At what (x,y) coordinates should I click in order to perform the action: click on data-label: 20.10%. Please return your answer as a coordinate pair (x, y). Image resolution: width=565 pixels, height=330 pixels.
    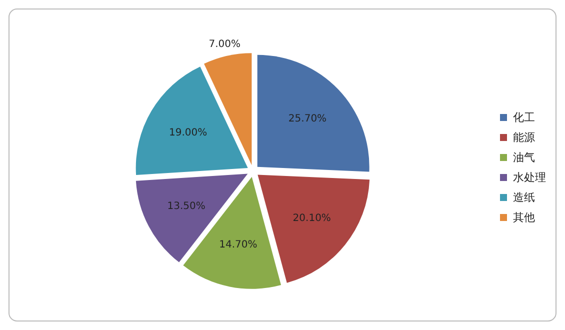
    Looking at the image, I should click on (311, 218).